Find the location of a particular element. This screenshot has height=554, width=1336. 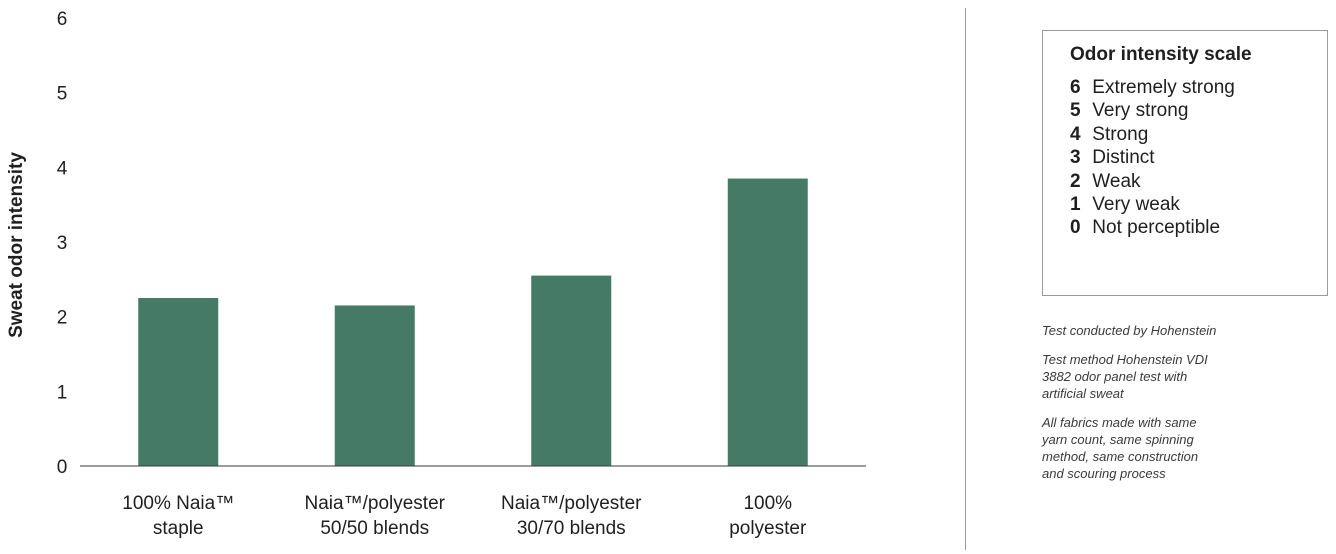

legend-item-label: Strong is located at coordinates (1120, 134).